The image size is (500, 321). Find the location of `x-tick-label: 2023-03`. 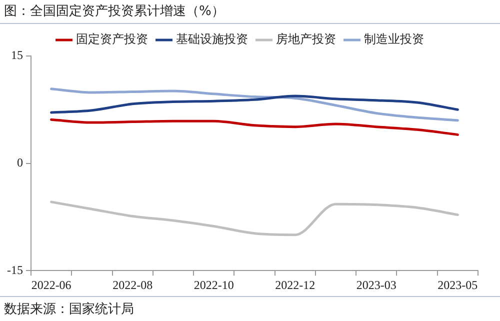

x-tick-label: 2023-03 is located at coordinates (376, 285).